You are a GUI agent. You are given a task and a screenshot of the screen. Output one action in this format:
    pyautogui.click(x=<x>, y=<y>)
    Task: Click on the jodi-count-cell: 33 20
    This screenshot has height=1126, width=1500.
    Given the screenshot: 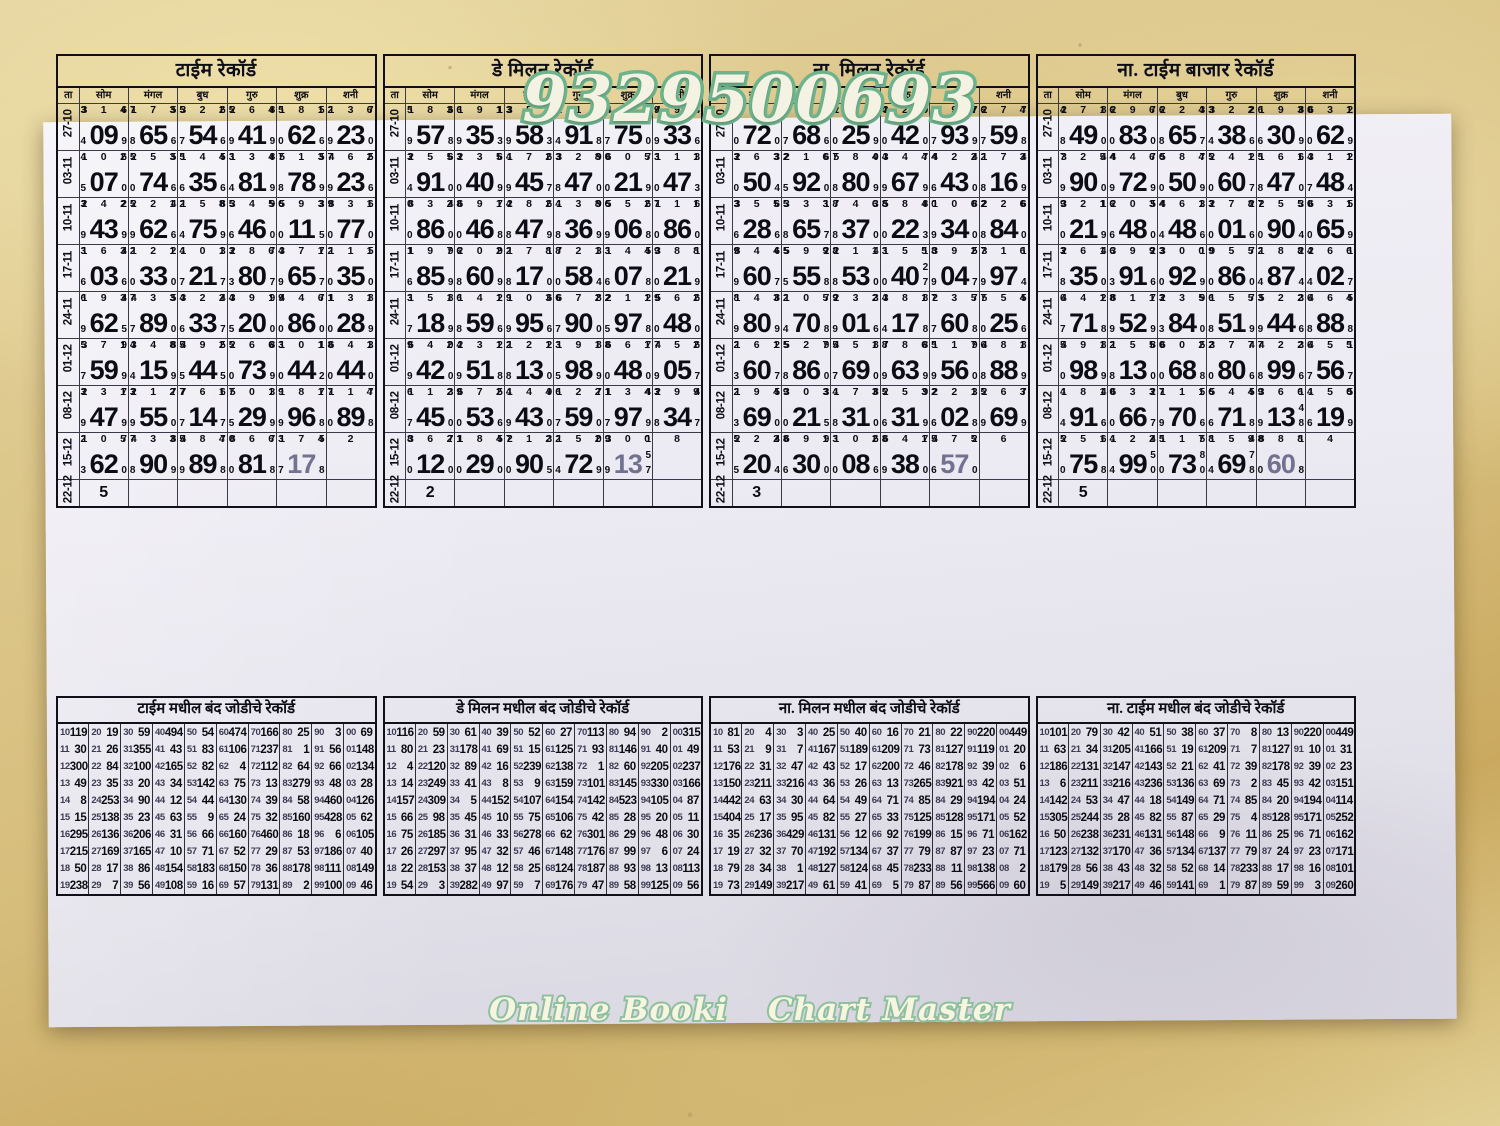 What is the action you would take?
    pyautogui.click(x=136, y=783)
    